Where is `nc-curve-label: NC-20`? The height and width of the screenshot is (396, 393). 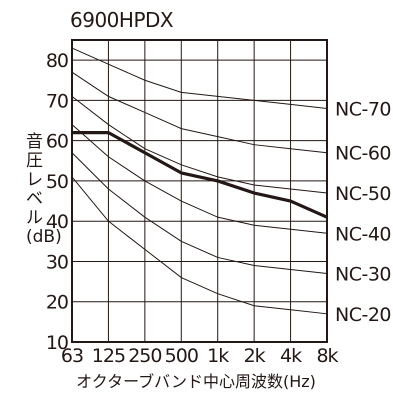 nc-curve-label: NC-20 is located at coordinates (363, 315).